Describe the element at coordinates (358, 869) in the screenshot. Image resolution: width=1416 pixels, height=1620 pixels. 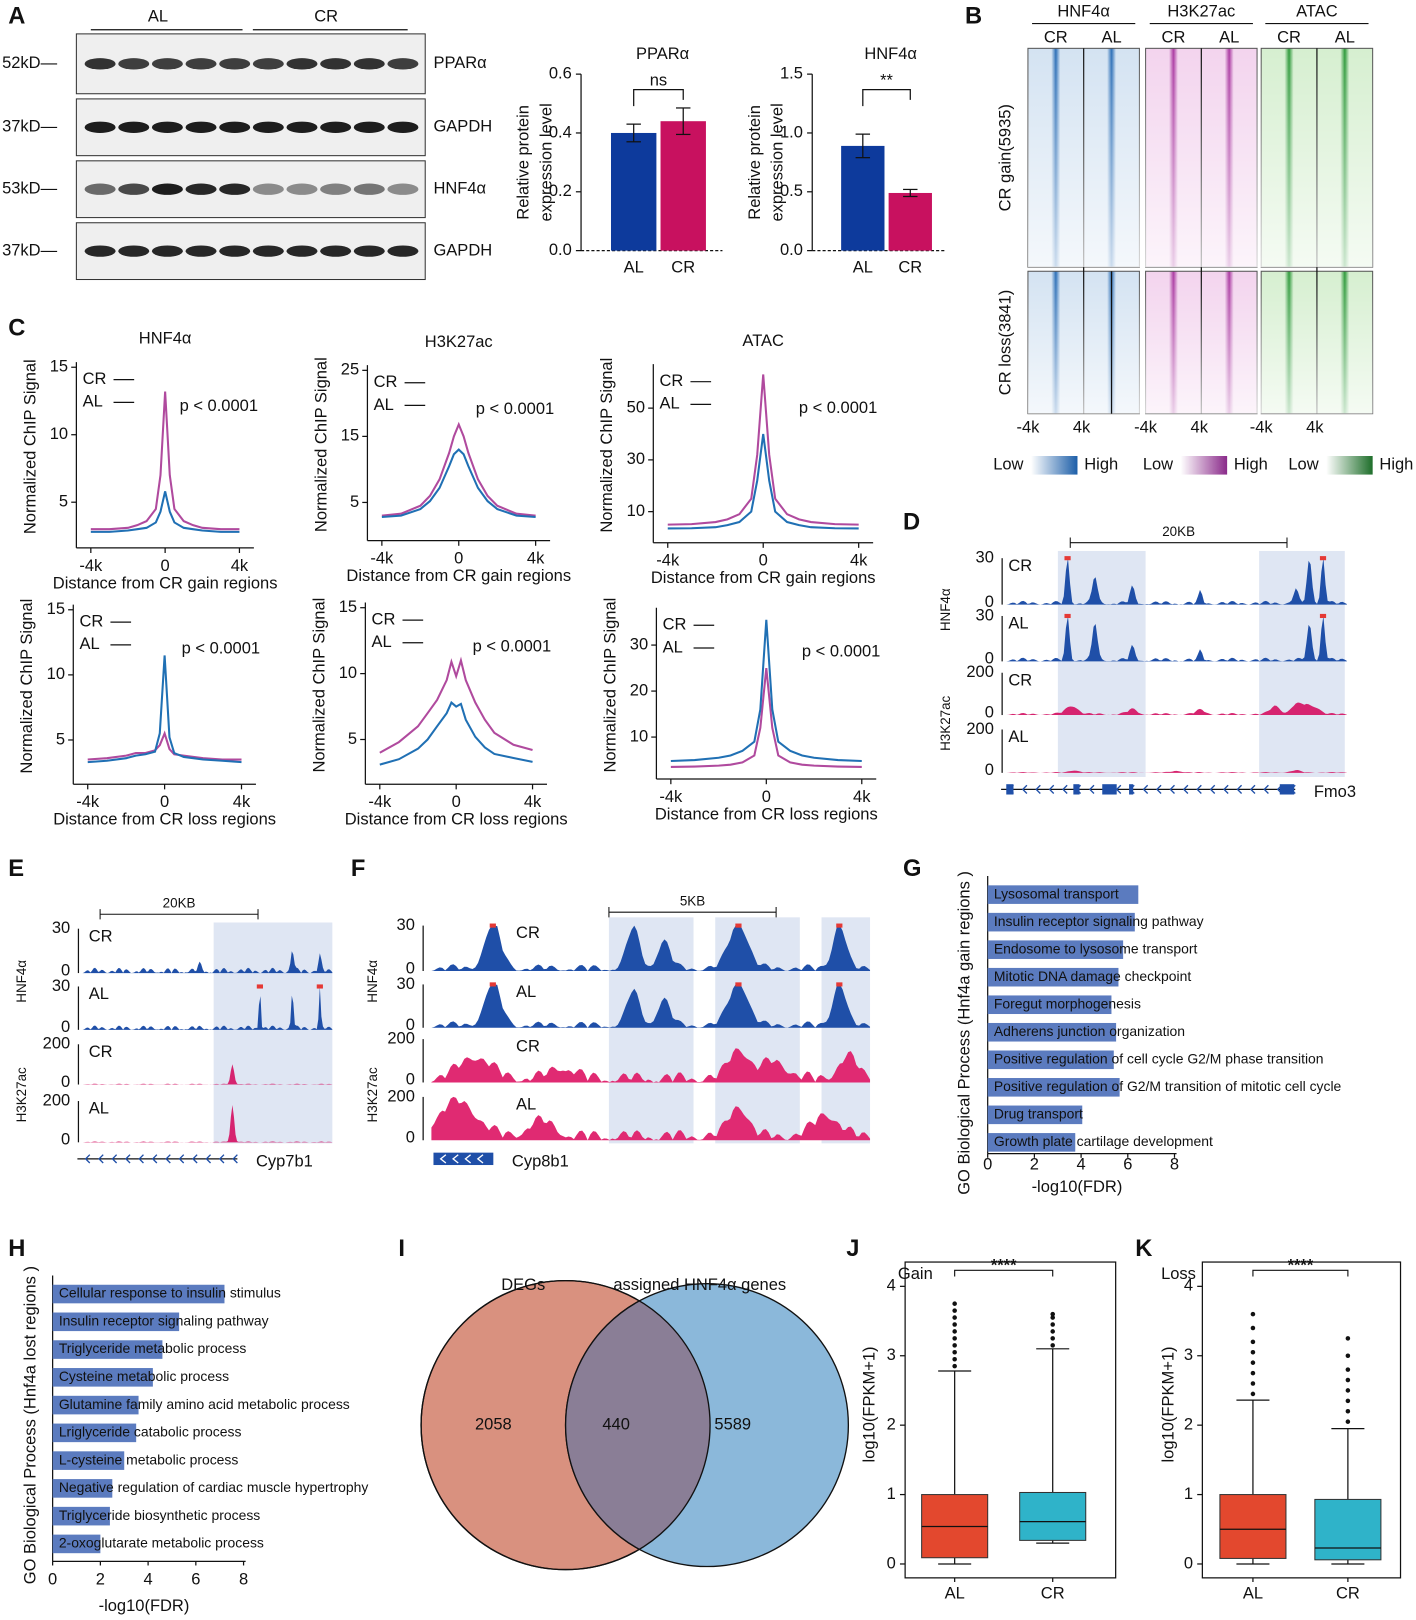
I see `panel-letter: F` at that location.